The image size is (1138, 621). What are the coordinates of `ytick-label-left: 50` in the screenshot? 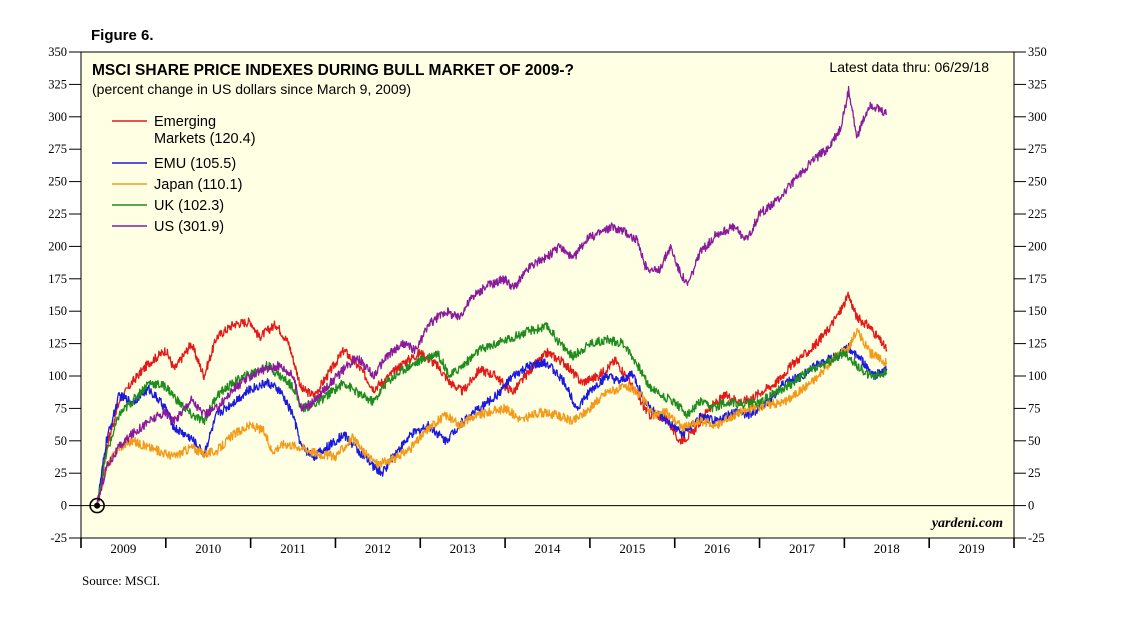 It's located at (61, 441).